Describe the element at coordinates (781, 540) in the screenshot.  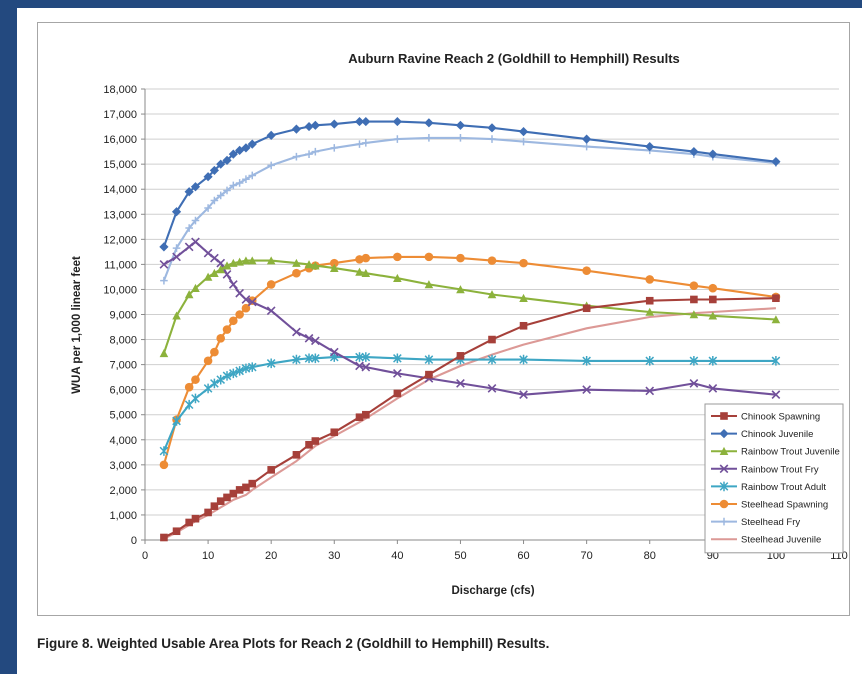
I see `legend-label: Steelhead Juvenile` at that location.